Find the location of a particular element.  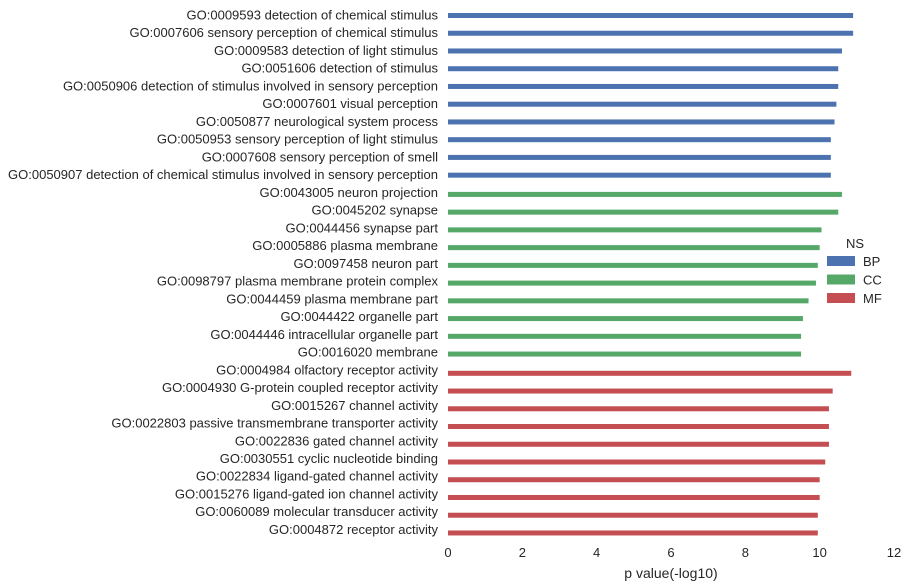

category-label: GO:0030551 cyclic nucleotide binding is located at coordinates (329, 458).